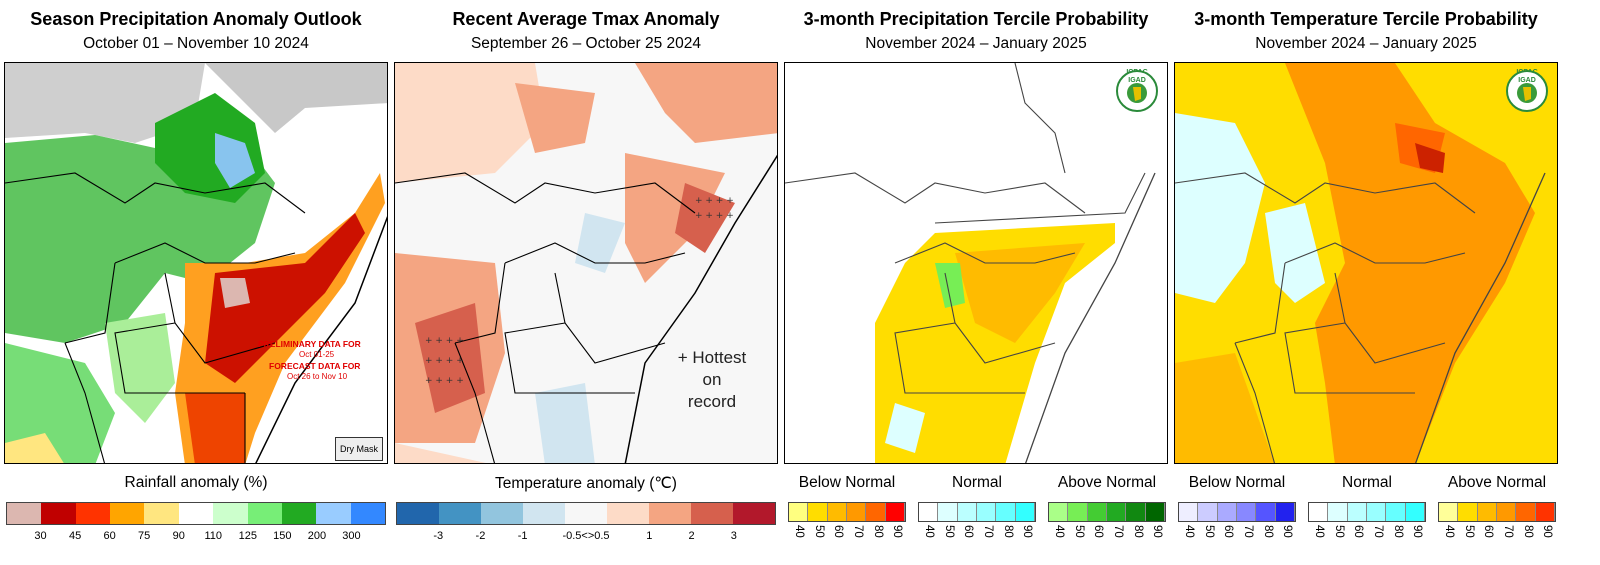 The height and width of the screenshot is (565, 1600). Describe the element at coordinates (75, 536) in the screenshot. I see `colorbar-tick-label: 45` at that location.